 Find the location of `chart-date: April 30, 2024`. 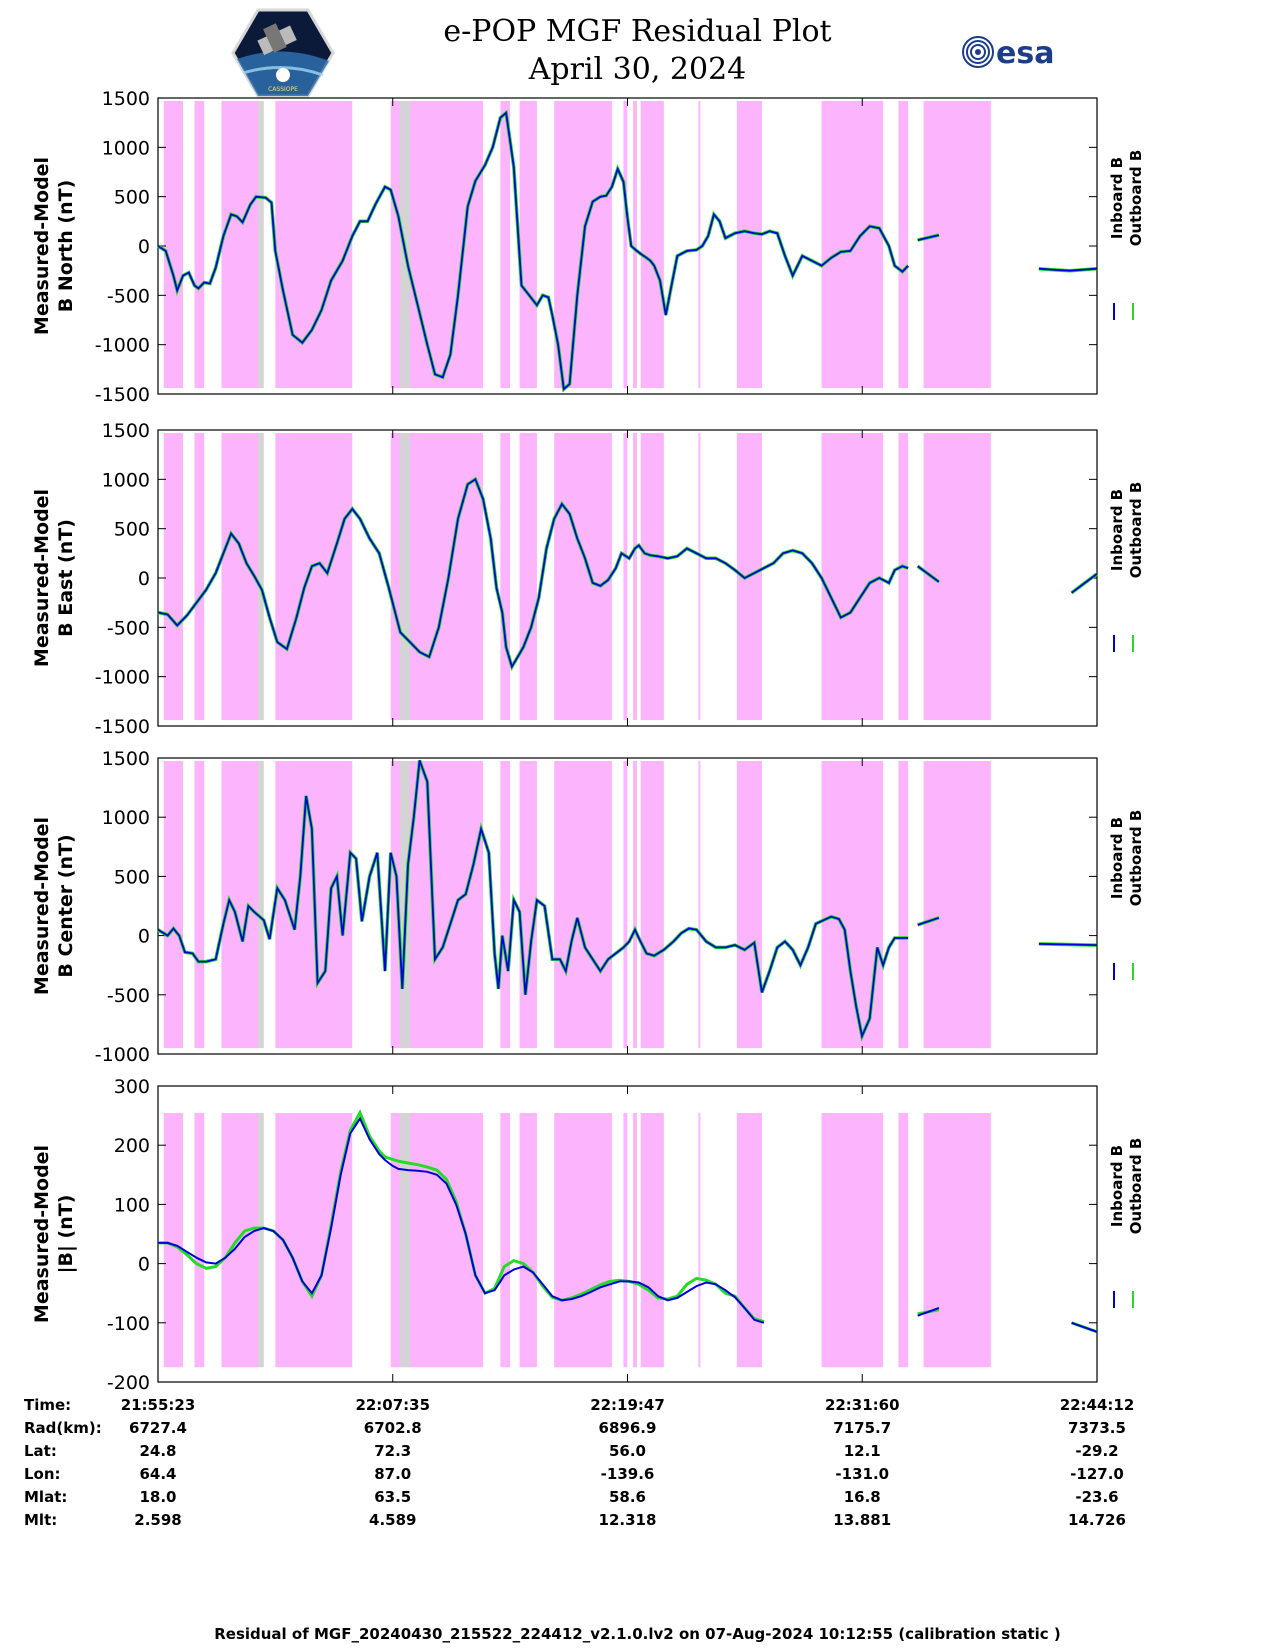

chart-date: April 30, 2024 is located at coordinates (637, 69).